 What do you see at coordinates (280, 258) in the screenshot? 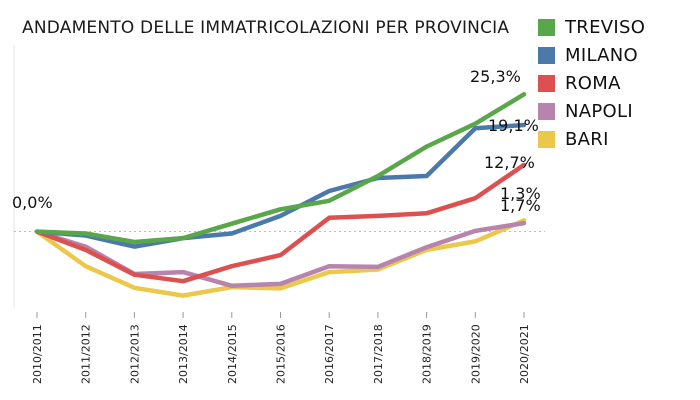
I see `series-line-bari` at bounding box center [280, 258].